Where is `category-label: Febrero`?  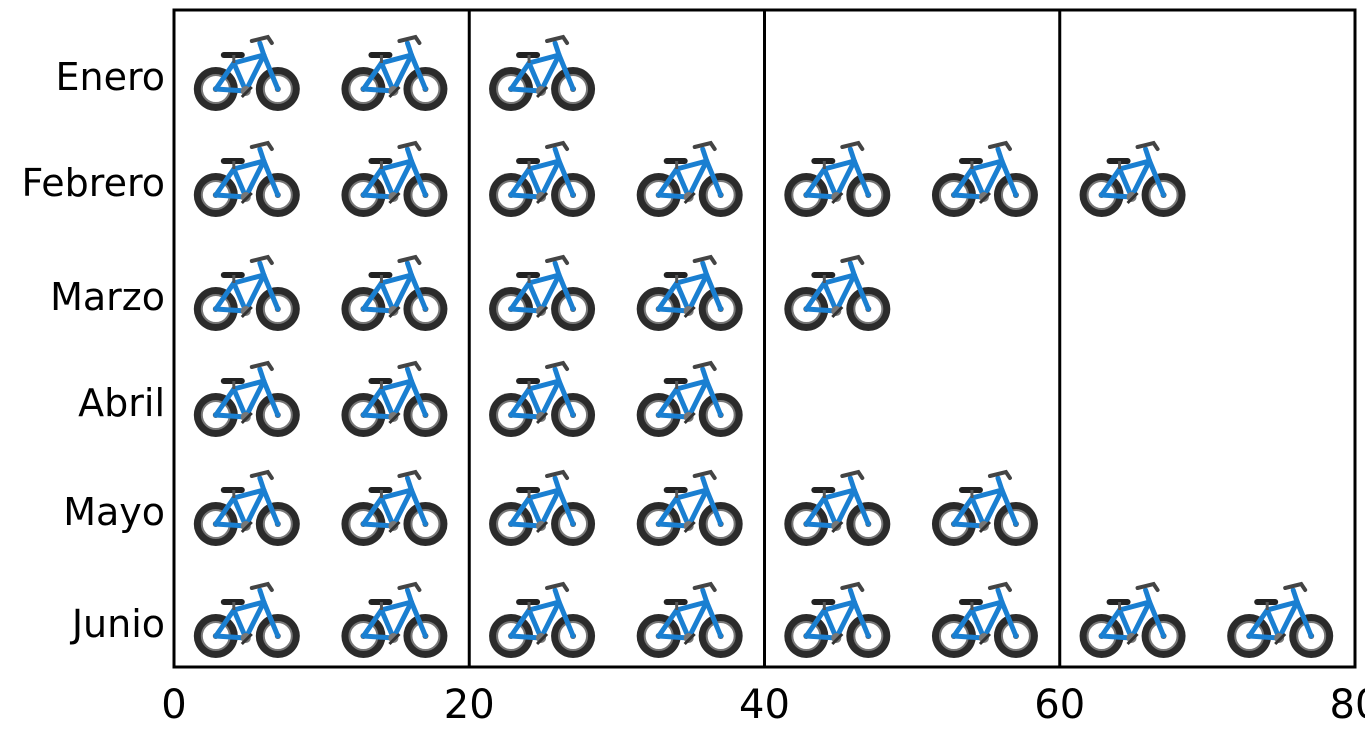 category-label: Febrero is located at coordinates (93, 183).